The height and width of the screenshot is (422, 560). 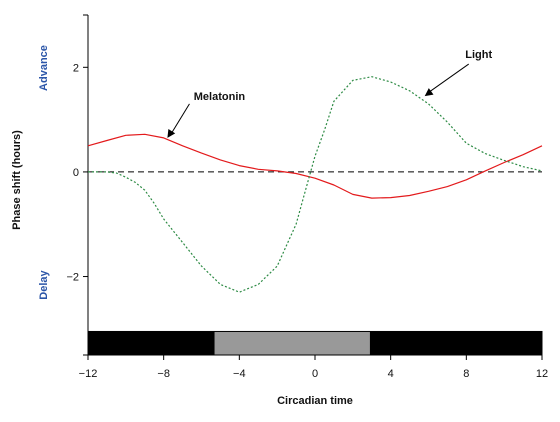 What do you see at coordinates (239, 374) in the screenshot?
I see `x-tick-label: −4` at bounding box center [239, 374].